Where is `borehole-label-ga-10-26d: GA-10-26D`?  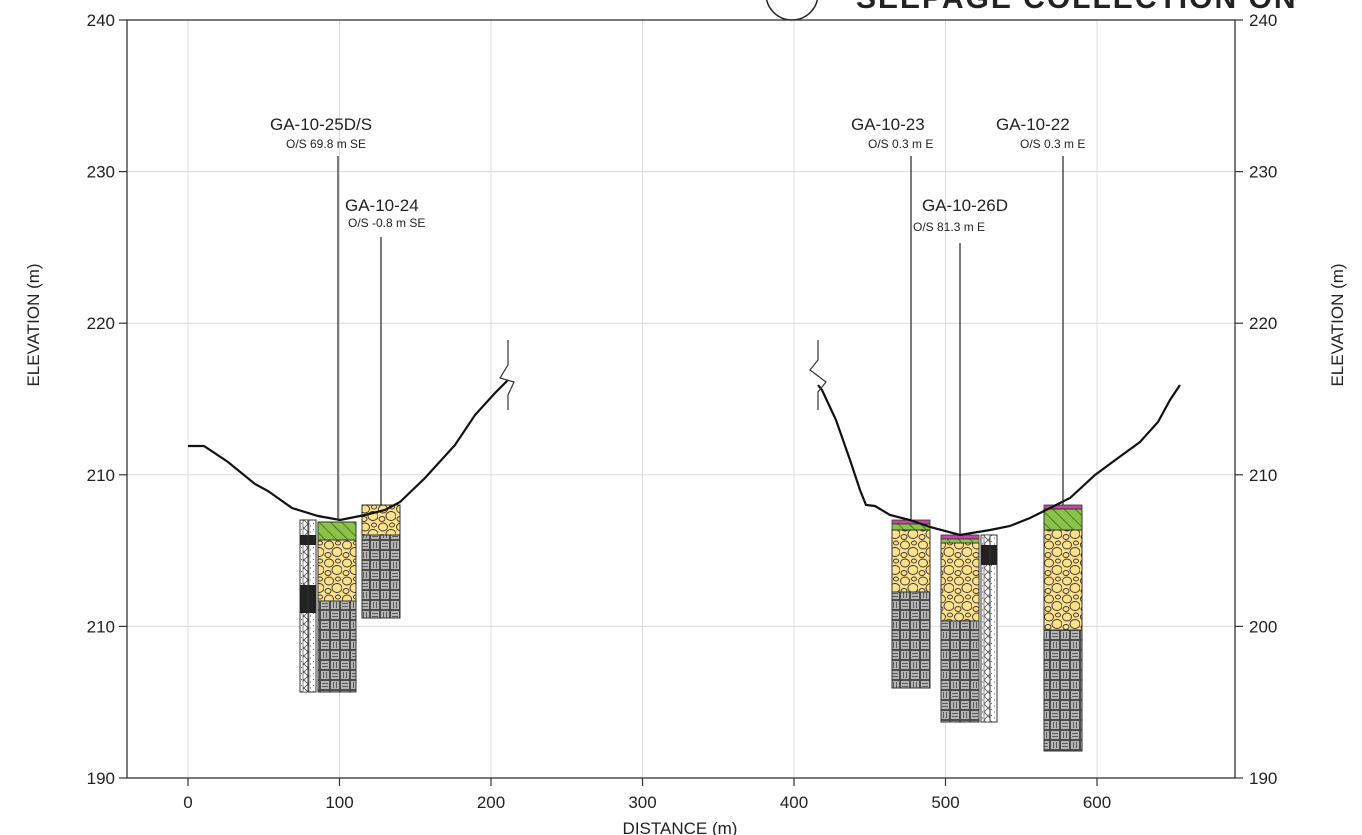 borehole-label-ga-10-26d: GA-10-26D is located at coordinates (965, 205).